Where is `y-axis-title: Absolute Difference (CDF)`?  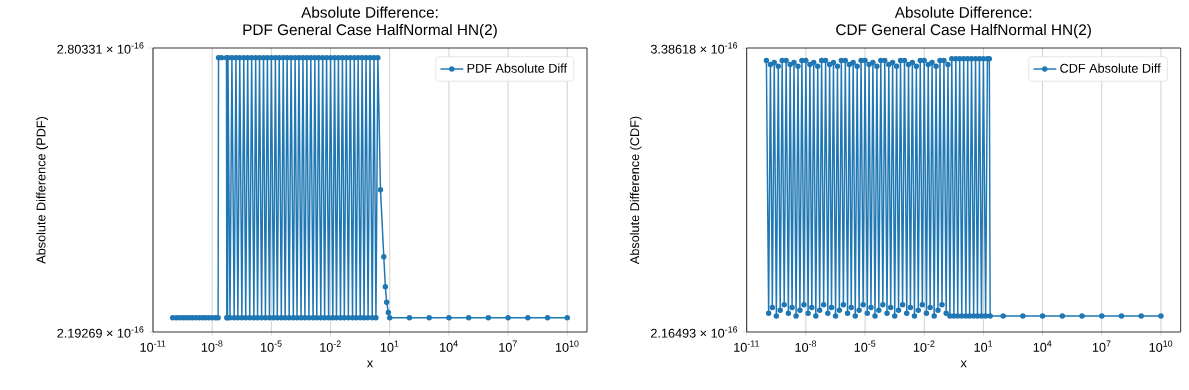 y-axis-title: Absolute Difference (CDF) is located at coordinates (635, 190).